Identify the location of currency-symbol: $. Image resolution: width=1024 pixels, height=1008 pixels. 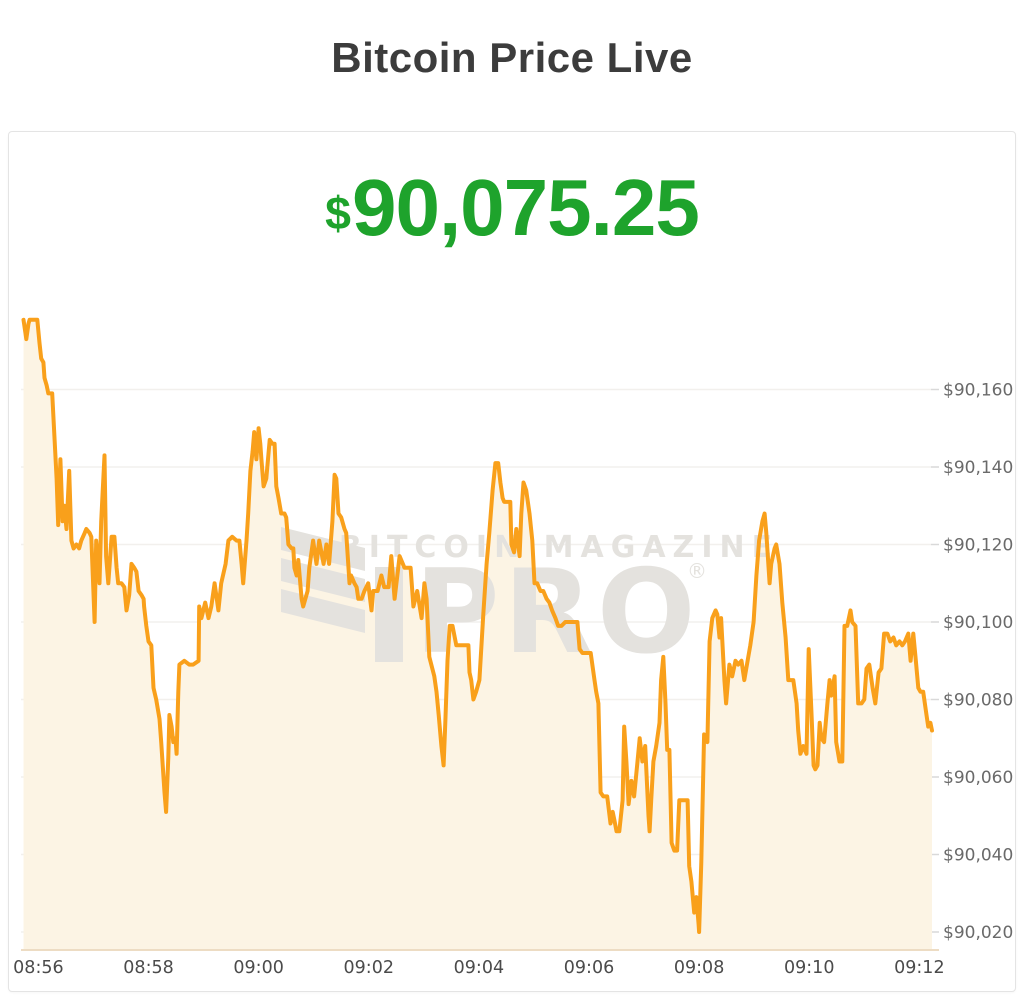
(338, 213).